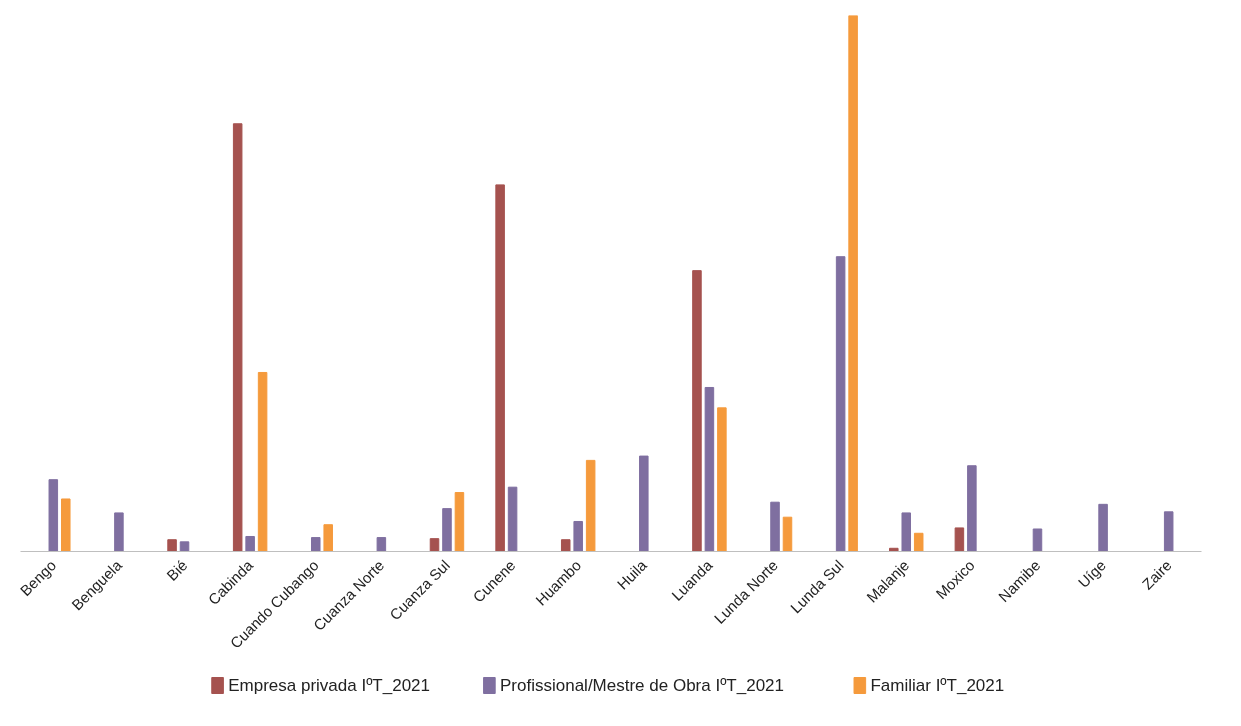 The height and width of the screenshot is (726, 1241). Describe the element at coordinates (642, 685) in the screenshot. I see `legend-label: Profissional/Mestre de Obra IºT_2021` at that location.